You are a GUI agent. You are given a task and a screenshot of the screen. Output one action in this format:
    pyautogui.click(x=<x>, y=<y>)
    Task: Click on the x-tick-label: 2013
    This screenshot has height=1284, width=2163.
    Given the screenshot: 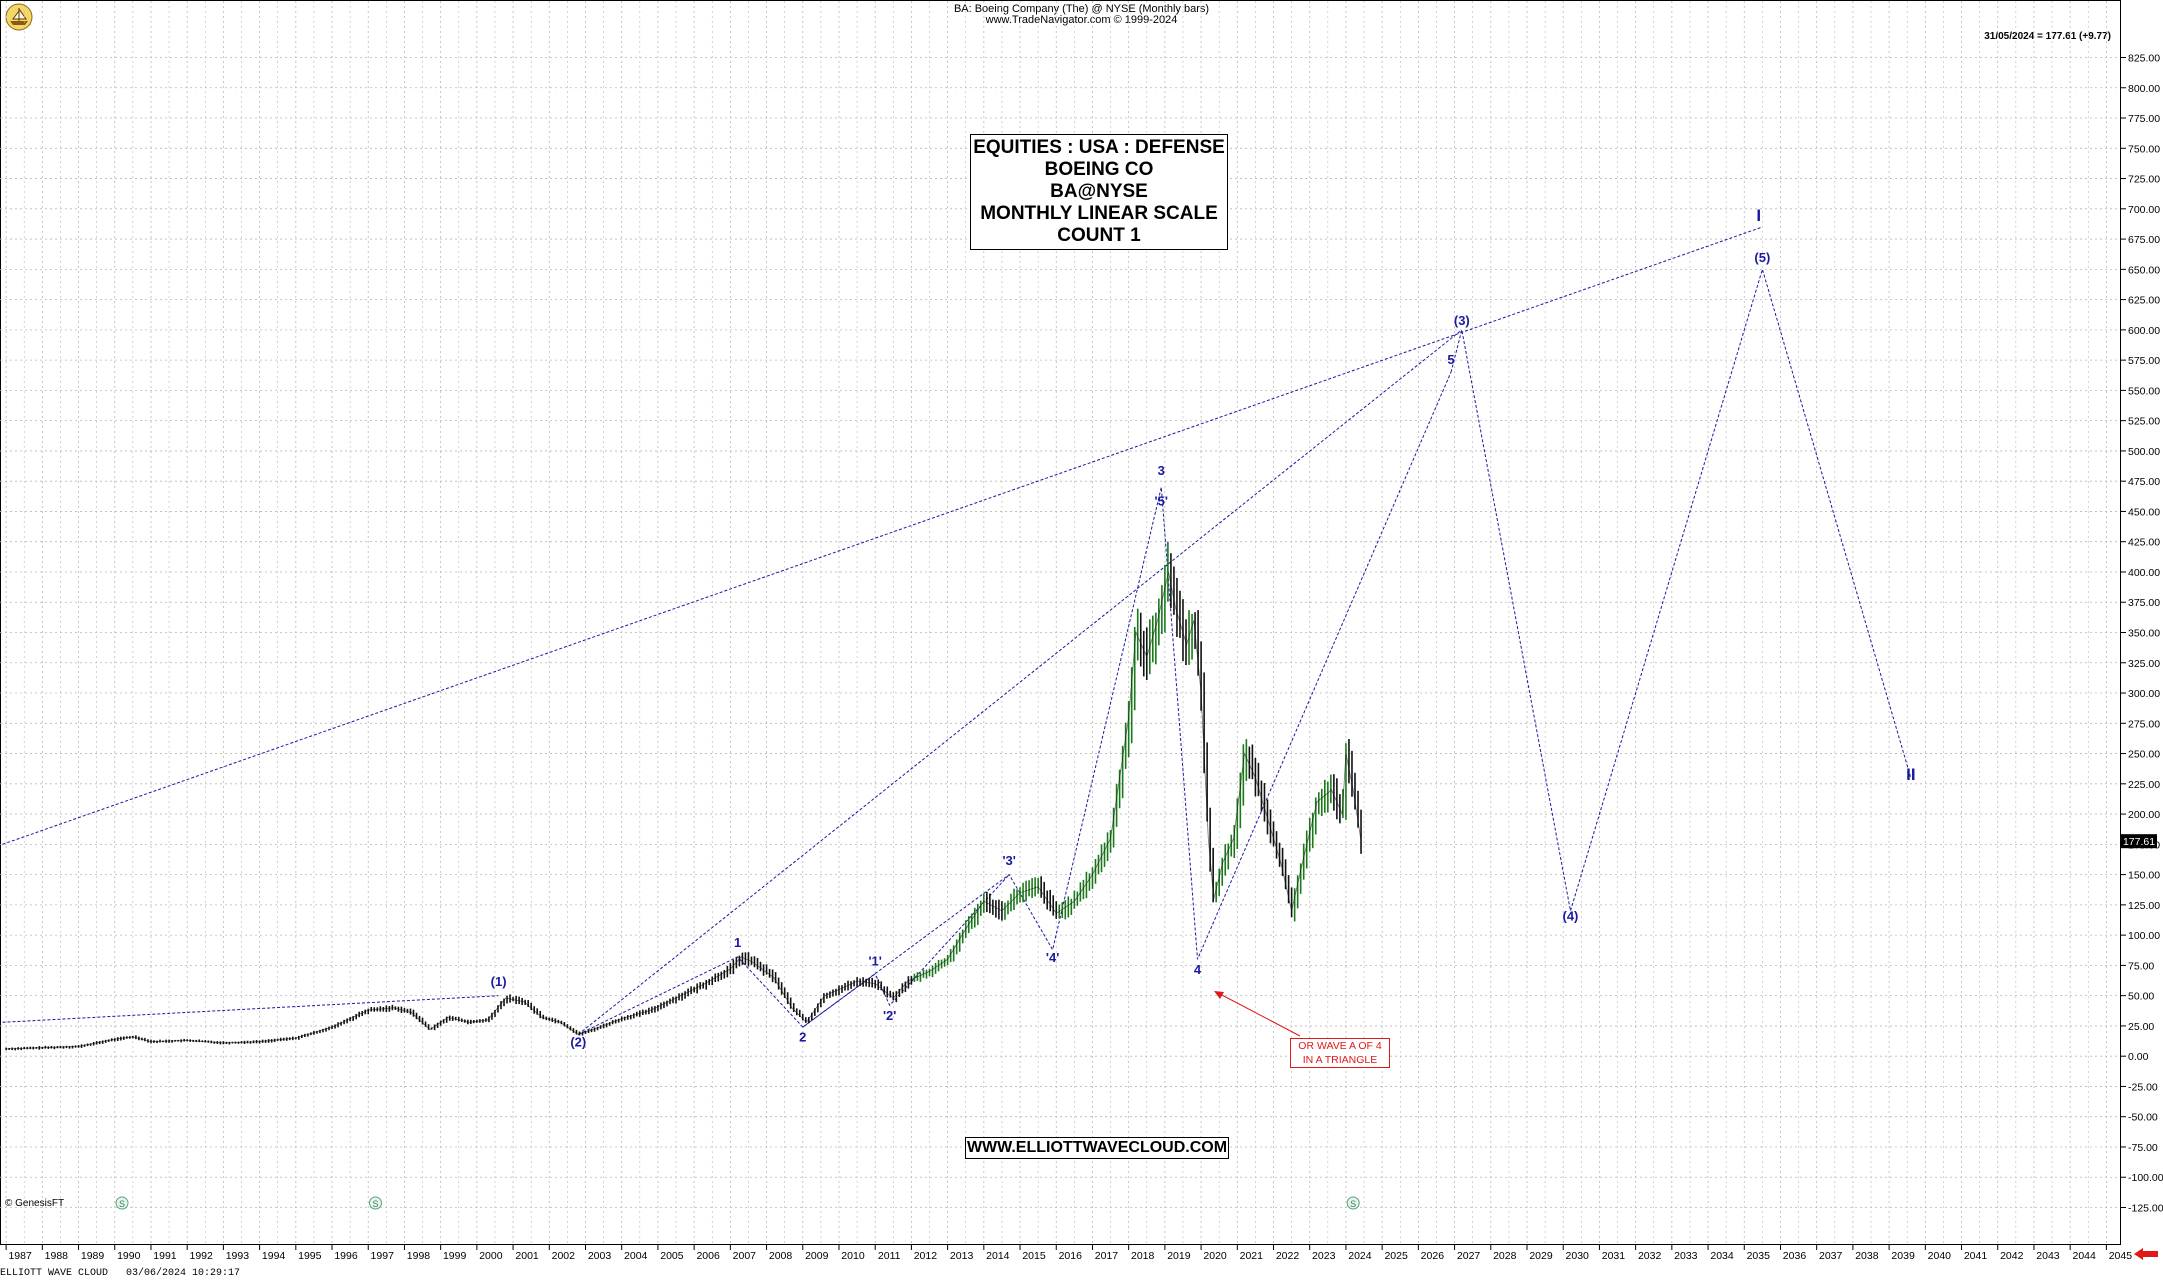 What is the action you would take?
    pyautogui.click(x=962, y=1256)
    